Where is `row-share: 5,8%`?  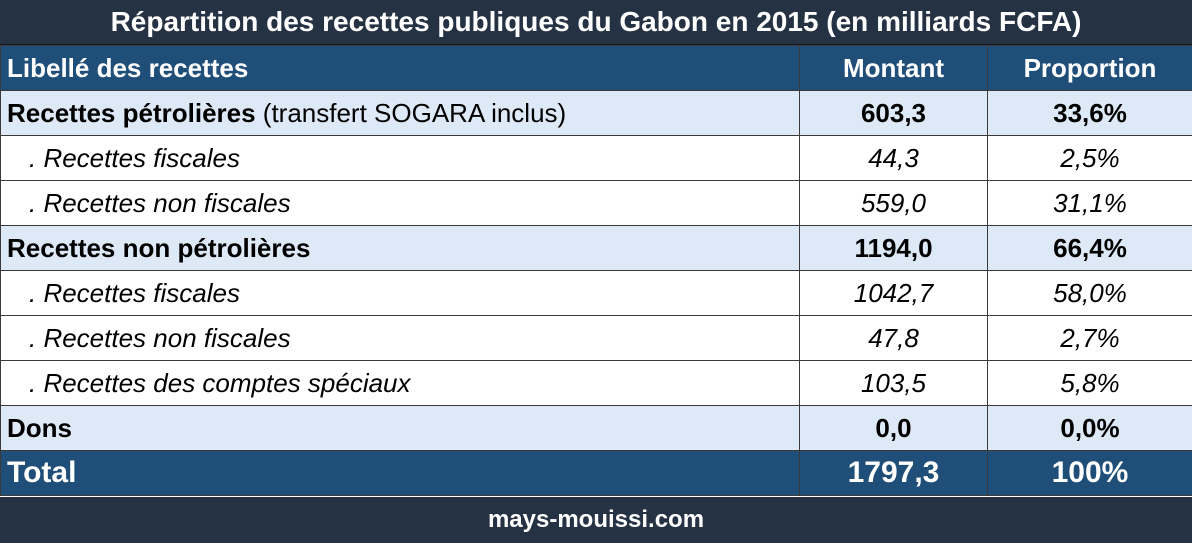 row-share: 5,8% is located at coordinates (1089, 383).